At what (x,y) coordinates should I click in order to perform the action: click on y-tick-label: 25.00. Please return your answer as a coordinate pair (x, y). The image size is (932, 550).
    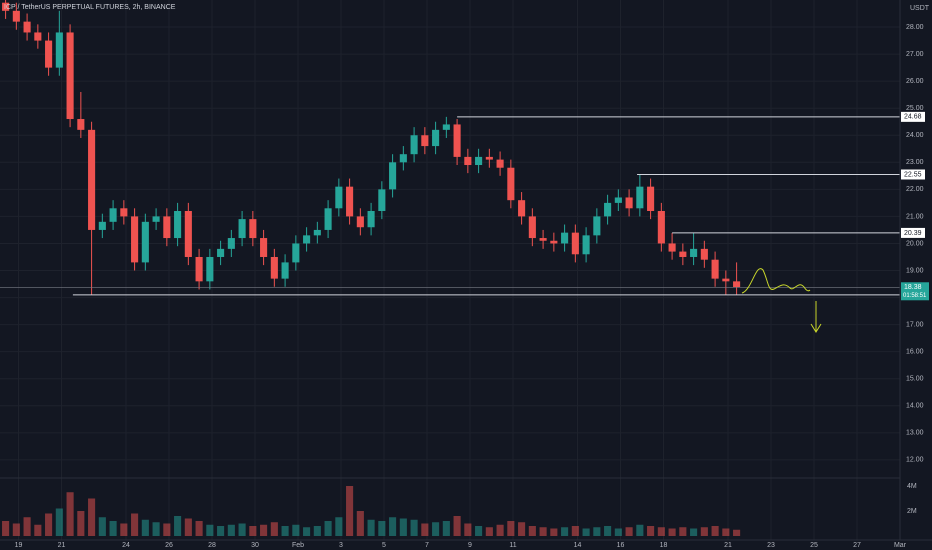
    Looking at the image, I should click on (915, 108).